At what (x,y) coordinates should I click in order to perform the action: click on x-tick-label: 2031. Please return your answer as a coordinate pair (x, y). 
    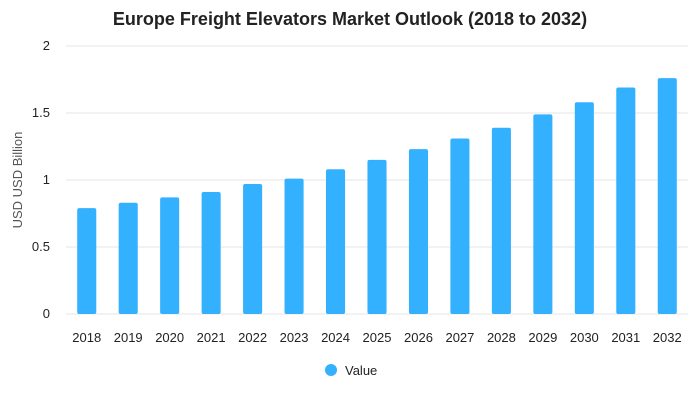
    Looking at the image, I should click on (625, 337).